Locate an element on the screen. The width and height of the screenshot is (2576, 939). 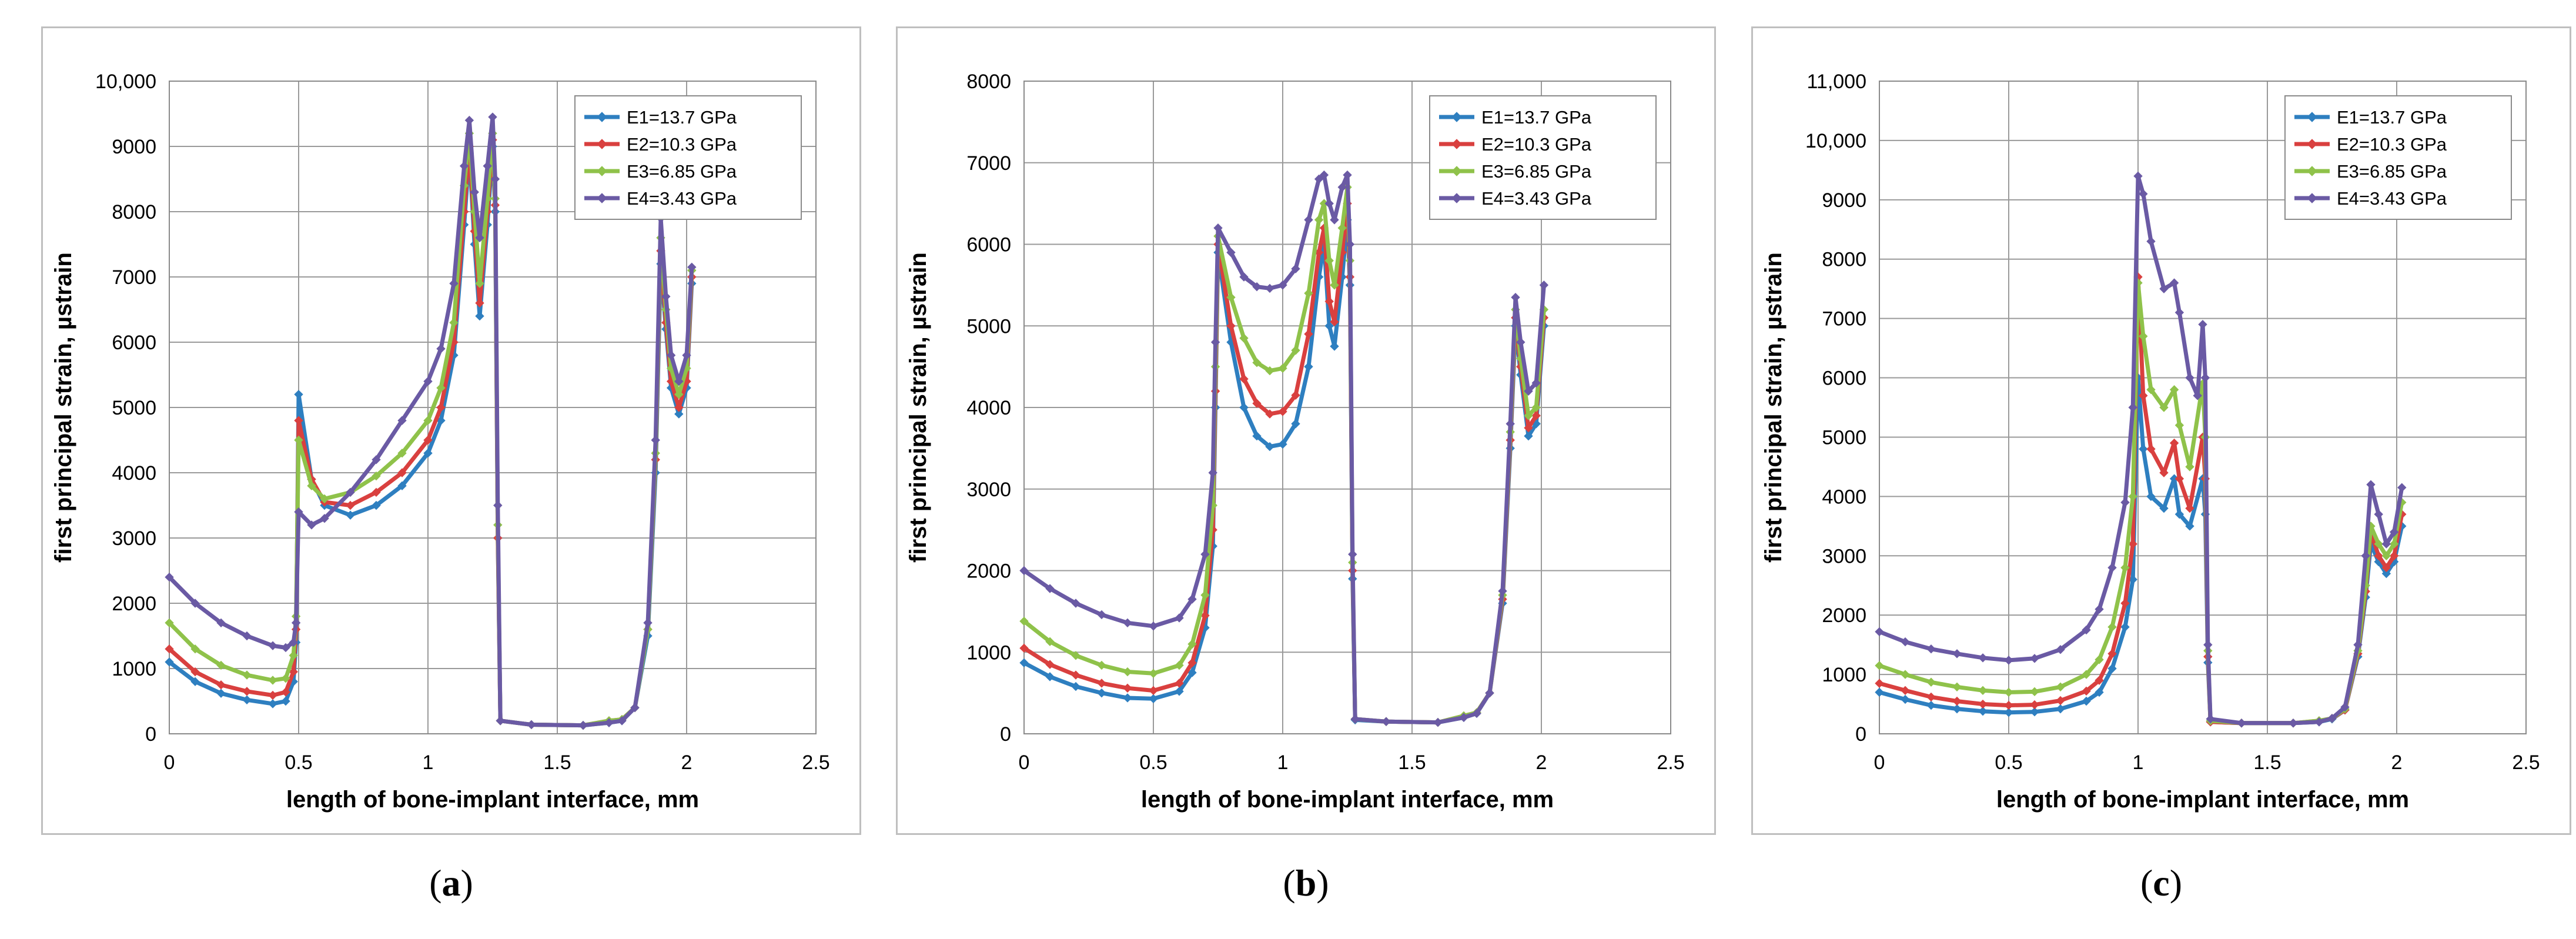
legend-label: E4=3.43 GPa is located at coordinates (1536, 198).